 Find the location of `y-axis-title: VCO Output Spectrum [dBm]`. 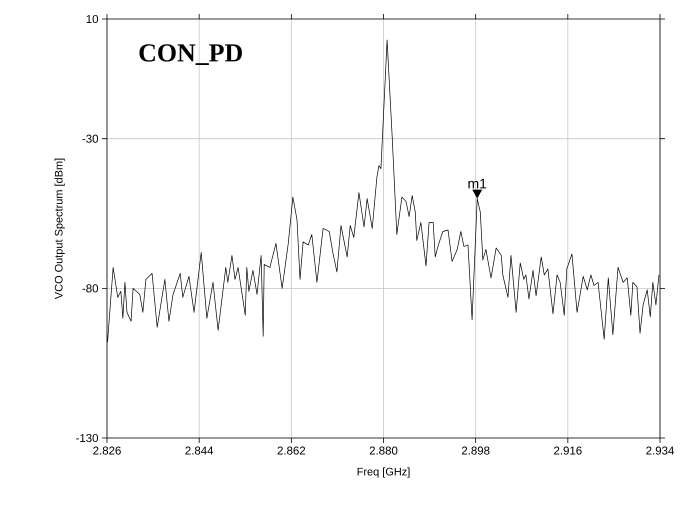

y-axis-title: VCO Output Spectrum [dBm] is located at coordinates (59, 229).